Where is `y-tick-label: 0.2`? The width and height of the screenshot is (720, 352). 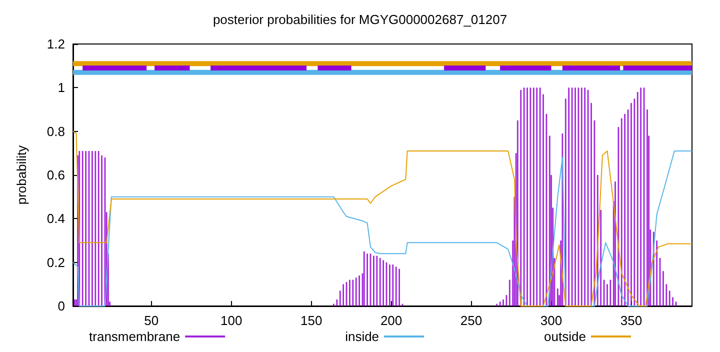
y-tick-label: 0.2 is located at coordinates (55, 262).